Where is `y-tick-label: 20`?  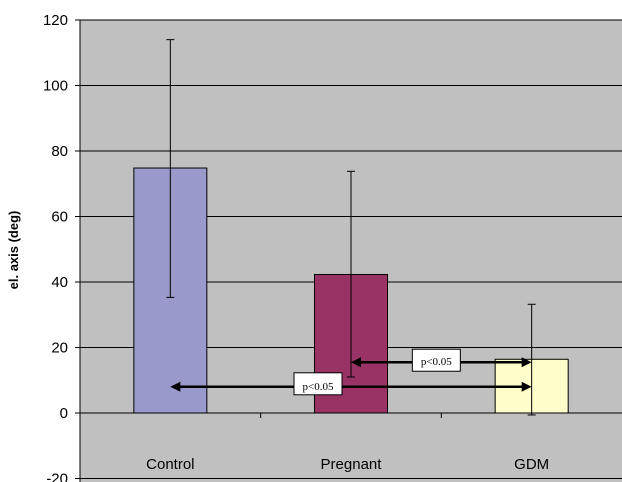 y-tick-label: 20 is located at coordinates (59, 348).